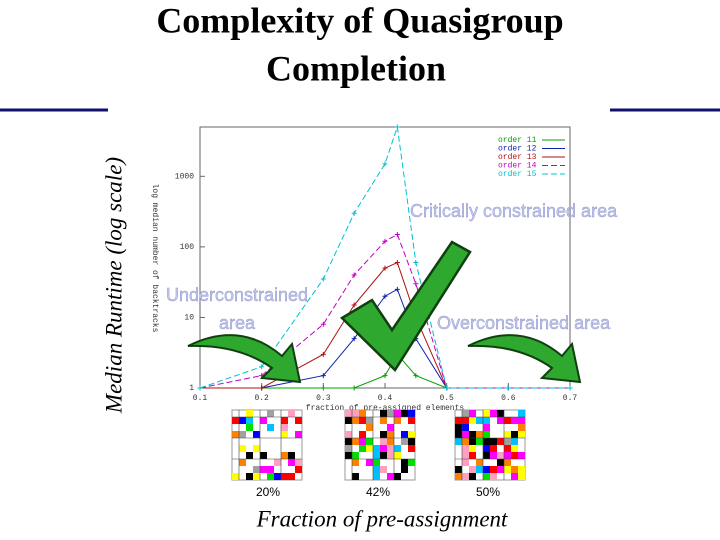 This screenshot has width=720, height=540. What do you see at coordinates (488, 492) in the screenshot?
I see `example-label: 50%` at bounding box center [488, 492].